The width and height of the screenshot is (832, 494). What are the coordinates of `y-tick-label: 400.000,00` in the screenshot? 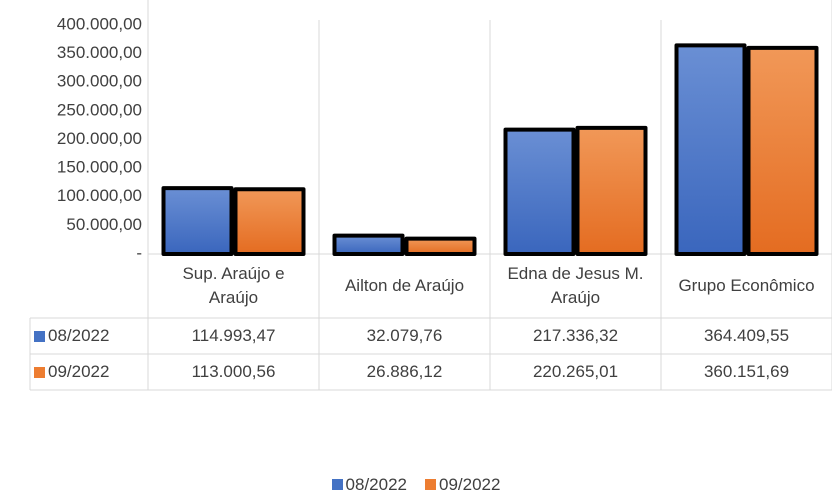 It's located at (99, 23).